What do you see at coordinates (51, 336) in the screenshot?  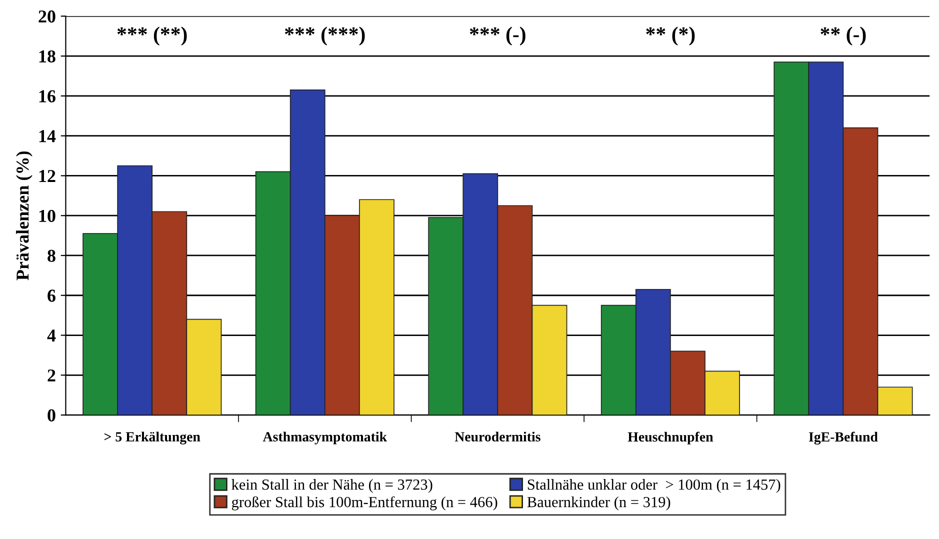 I see `y-tick-label: 4` at bounding box center [51, 336].